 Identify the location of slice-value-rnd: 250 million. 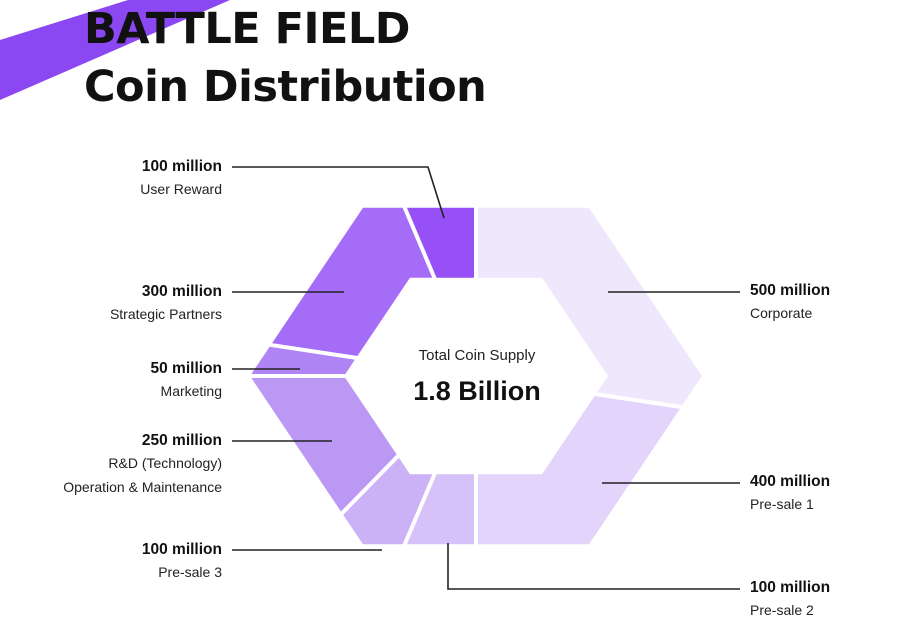
(181, 440).